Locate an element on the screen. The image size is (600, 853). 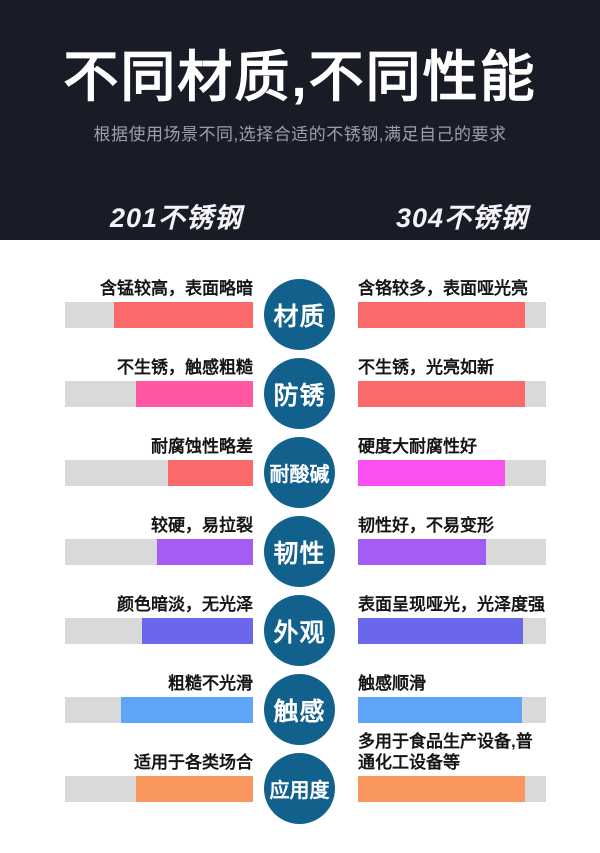
right-cell-304: 含铬较多，表面哑光亮 is located at coordinates (452, 309).